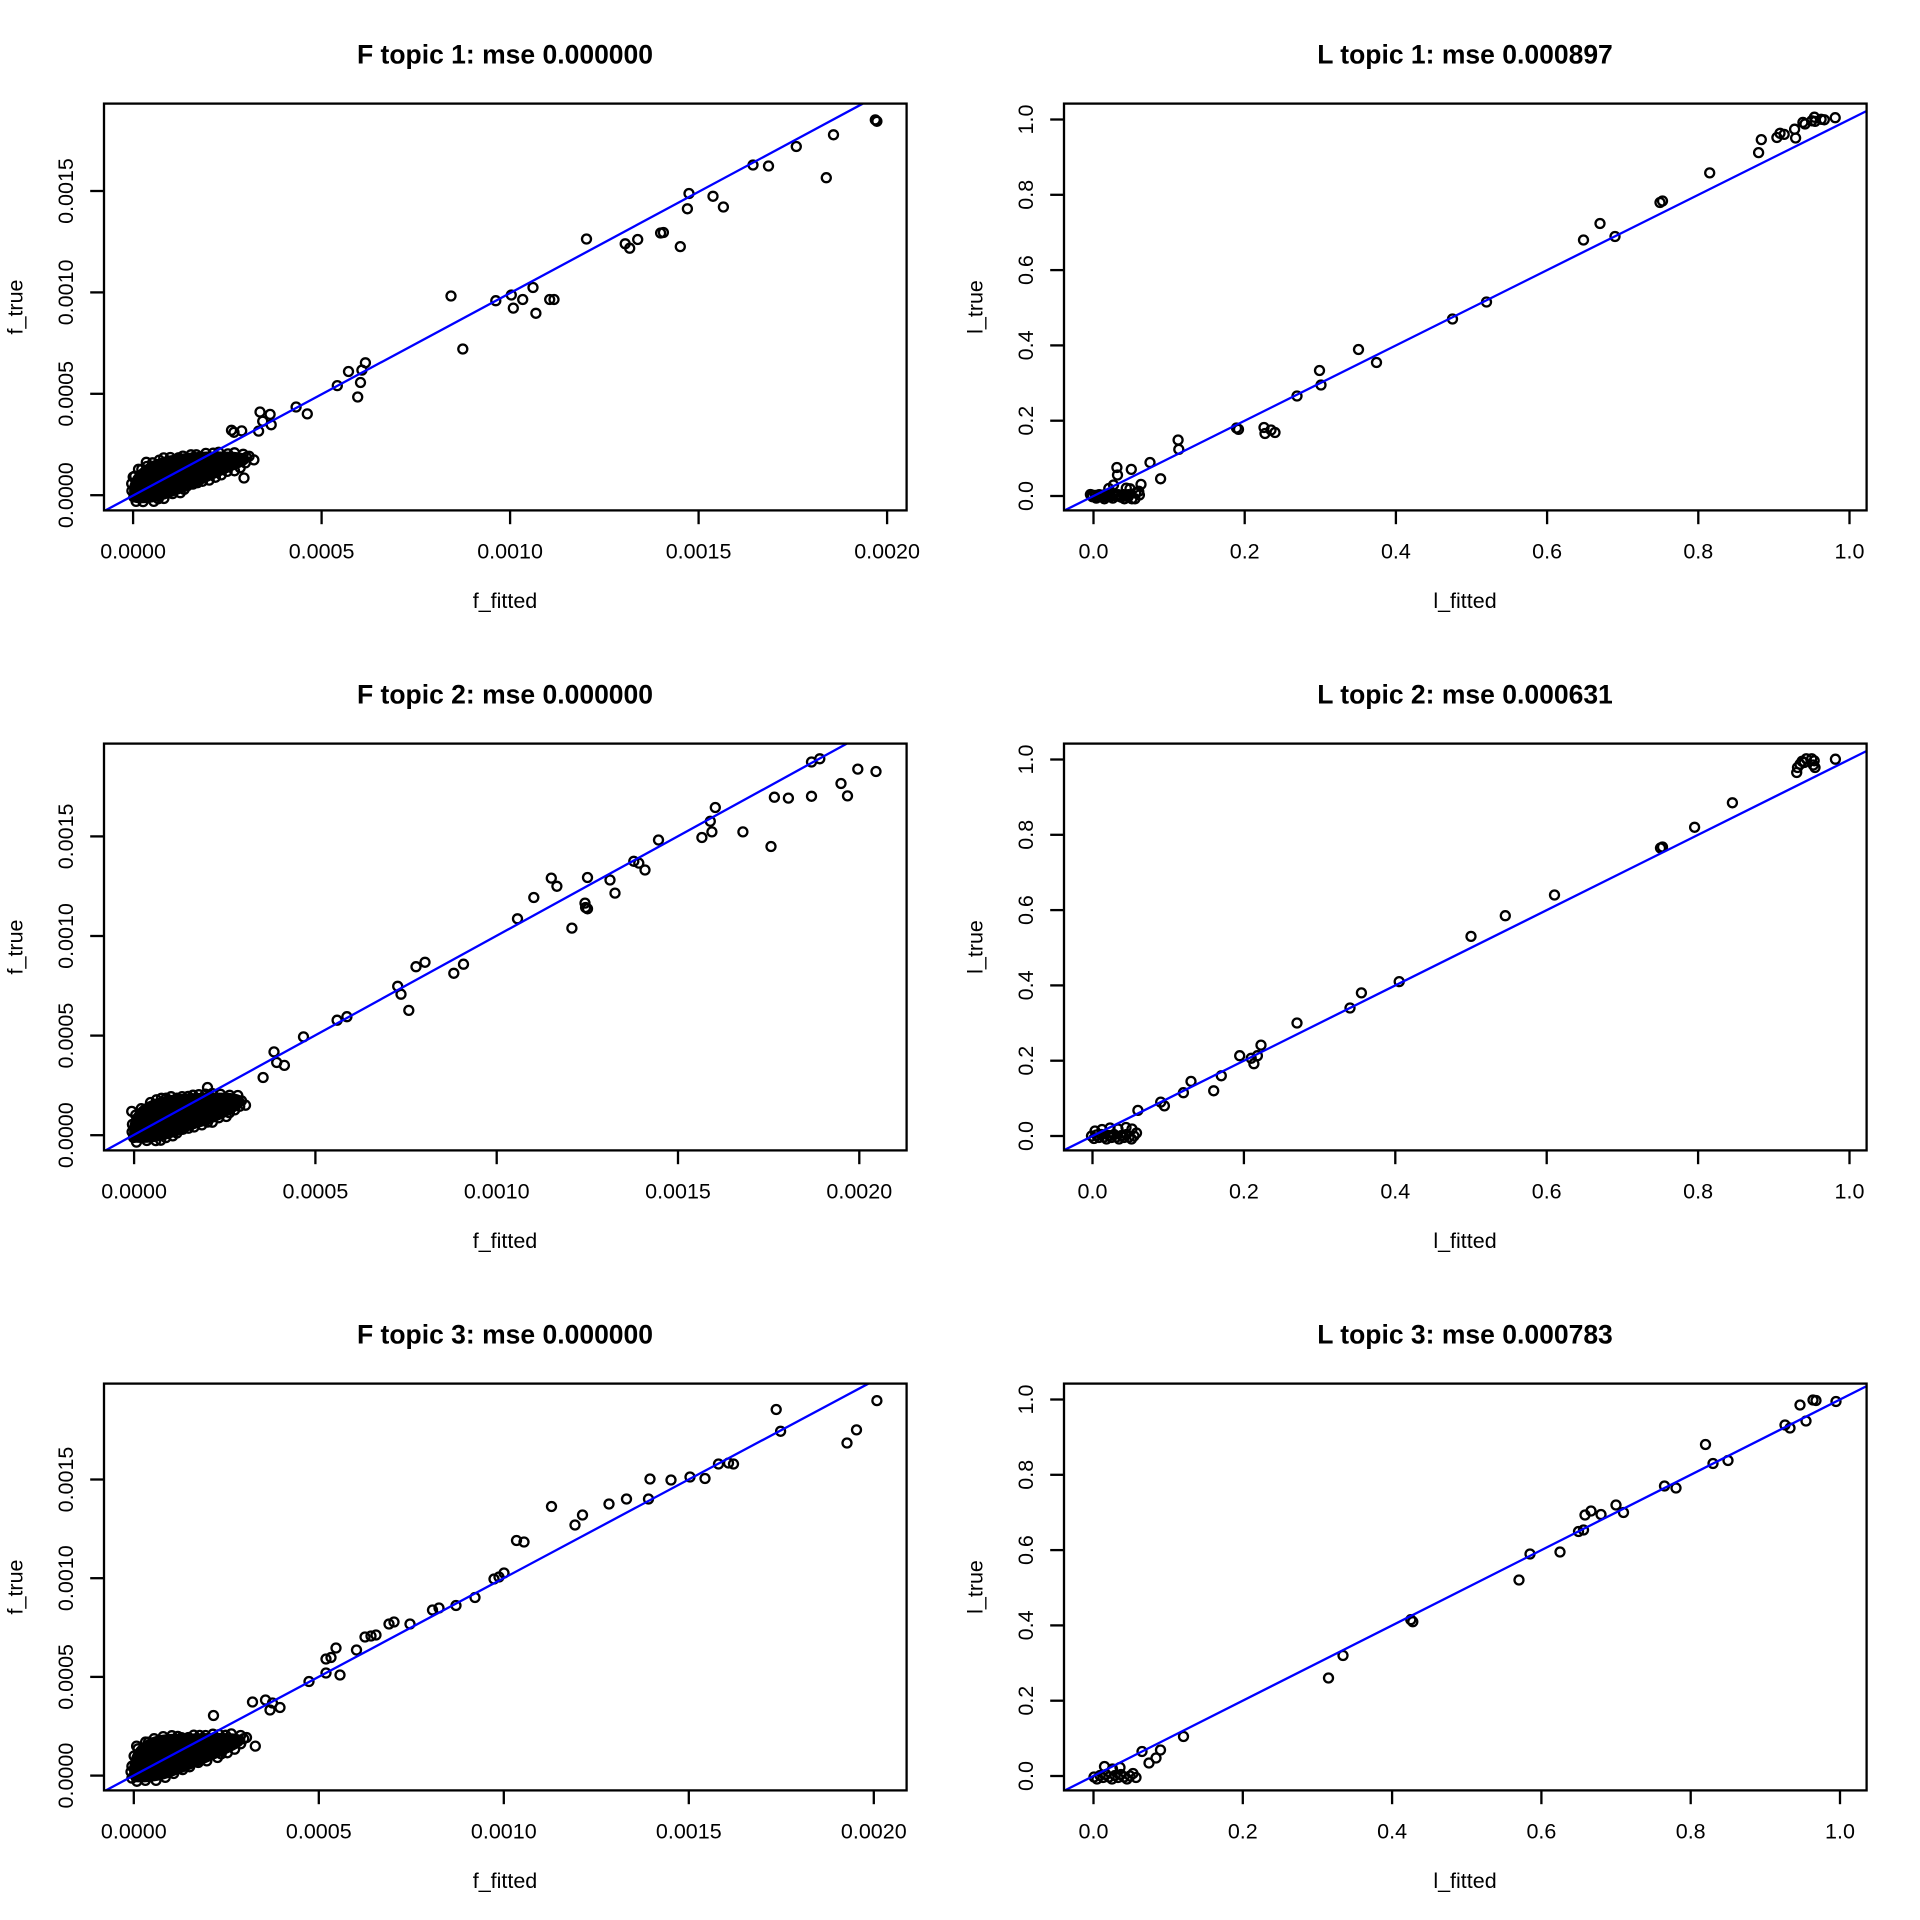  What do you see at coordinates (1465, 695) in the screenshot?
I see `svg-text: L topic 2: mse 0.000631` at bounding box center [1465, 695].